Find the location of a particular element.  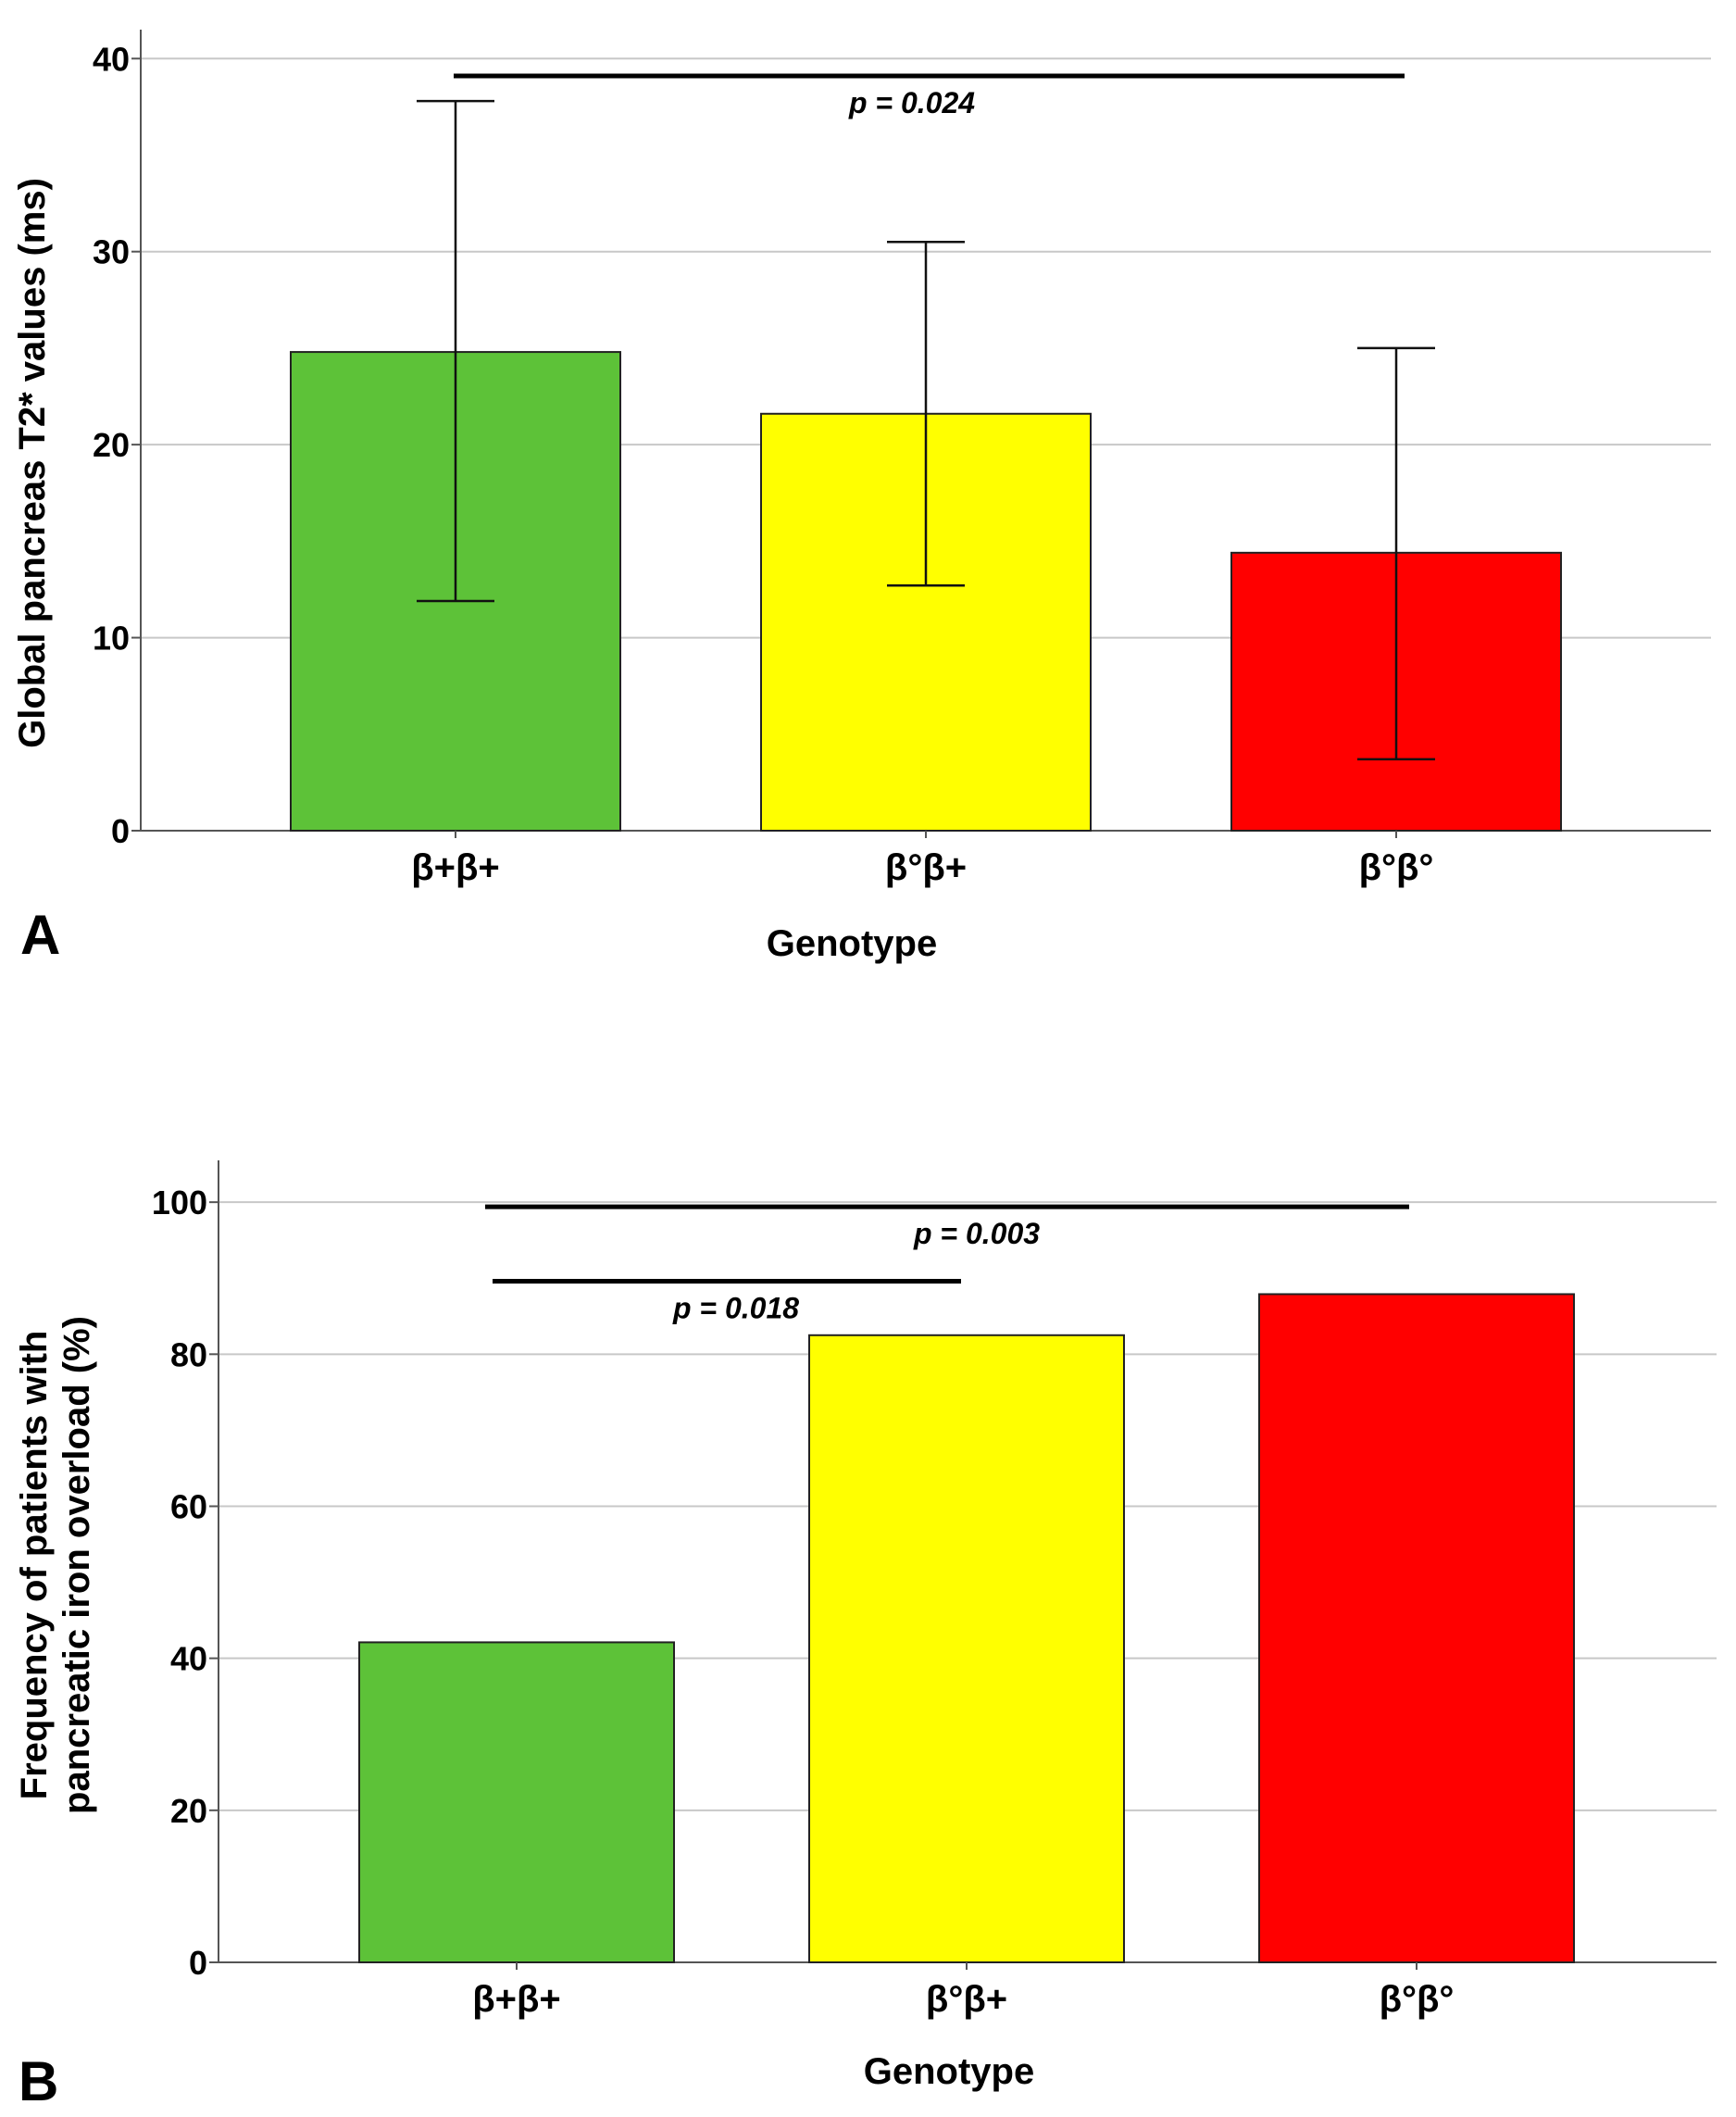

y-tick-label: 80 is located at coordinates (188, 1354).